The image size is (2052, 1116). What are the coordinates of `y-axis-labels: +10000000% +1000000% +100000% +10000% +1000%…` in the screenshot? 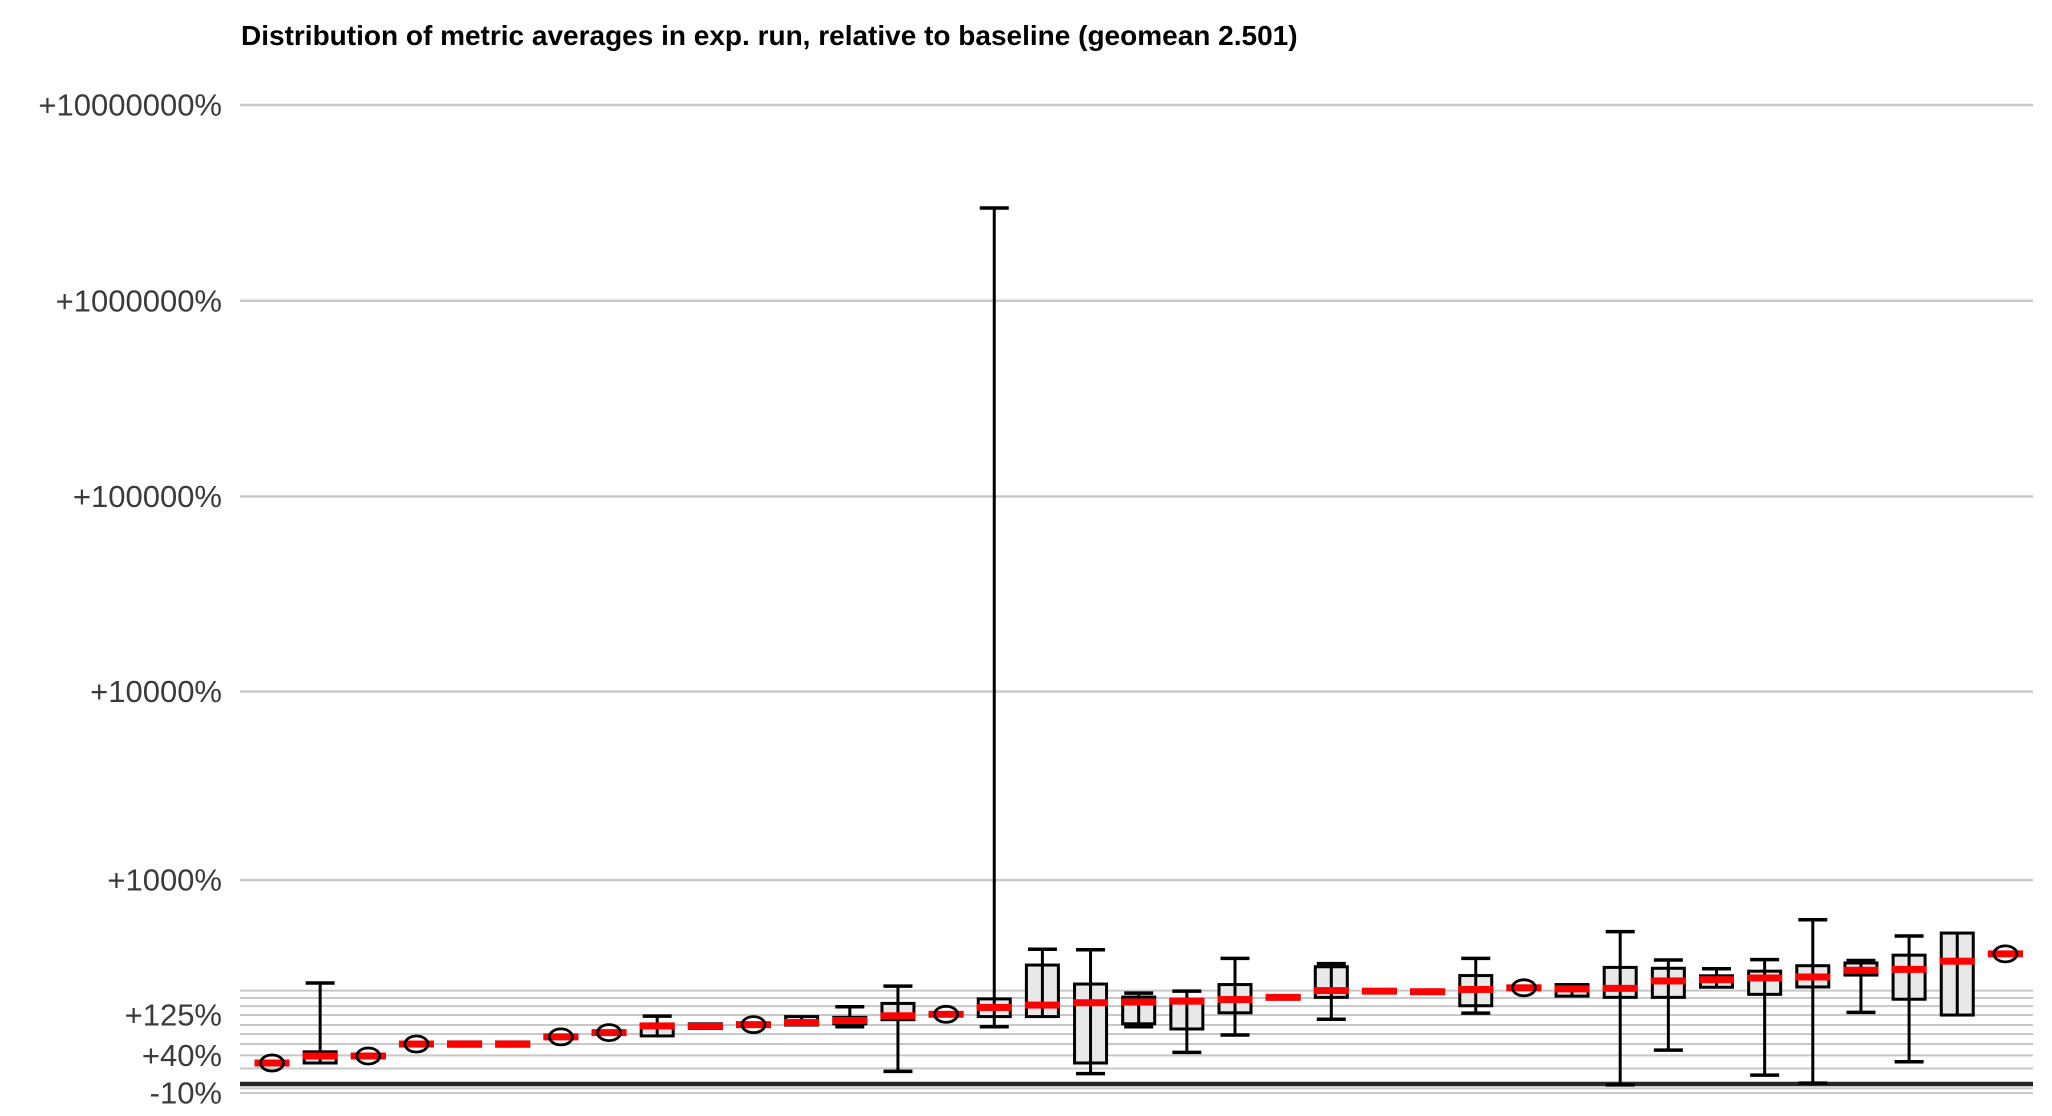 It's located at (130, 598).